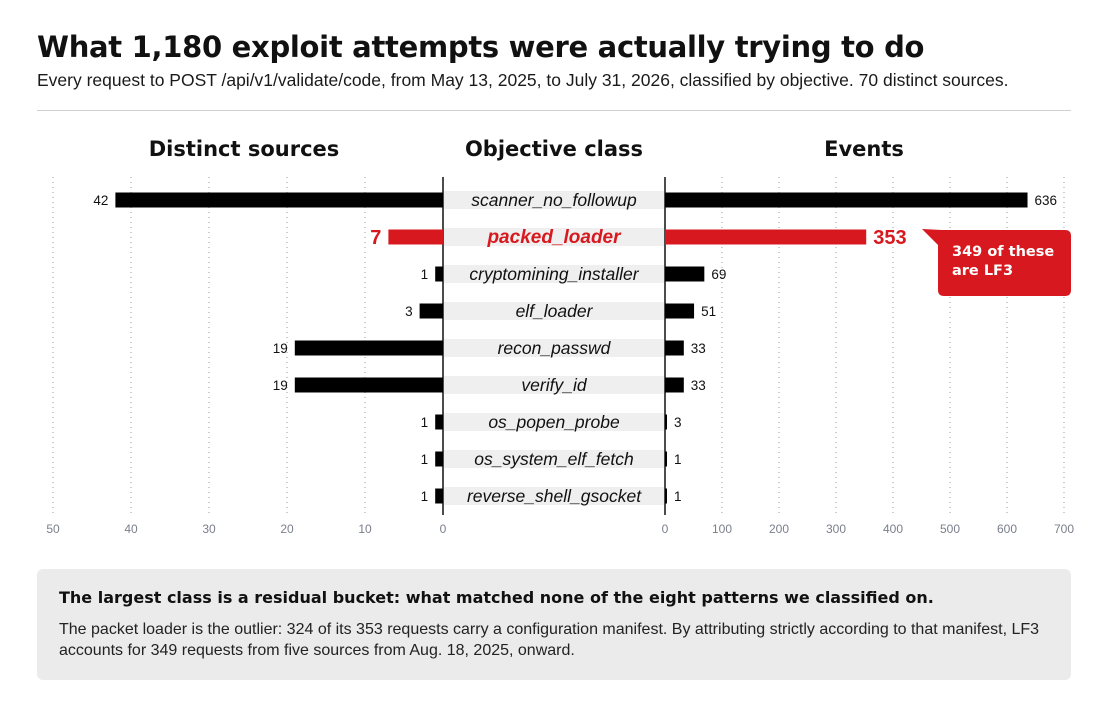 This screenshot has height=717, width=1108. What do you see at coordinates (368, 348) in the screenshot?
I see `bar-sources-recon_passwd` at bounding box center [368, 348].